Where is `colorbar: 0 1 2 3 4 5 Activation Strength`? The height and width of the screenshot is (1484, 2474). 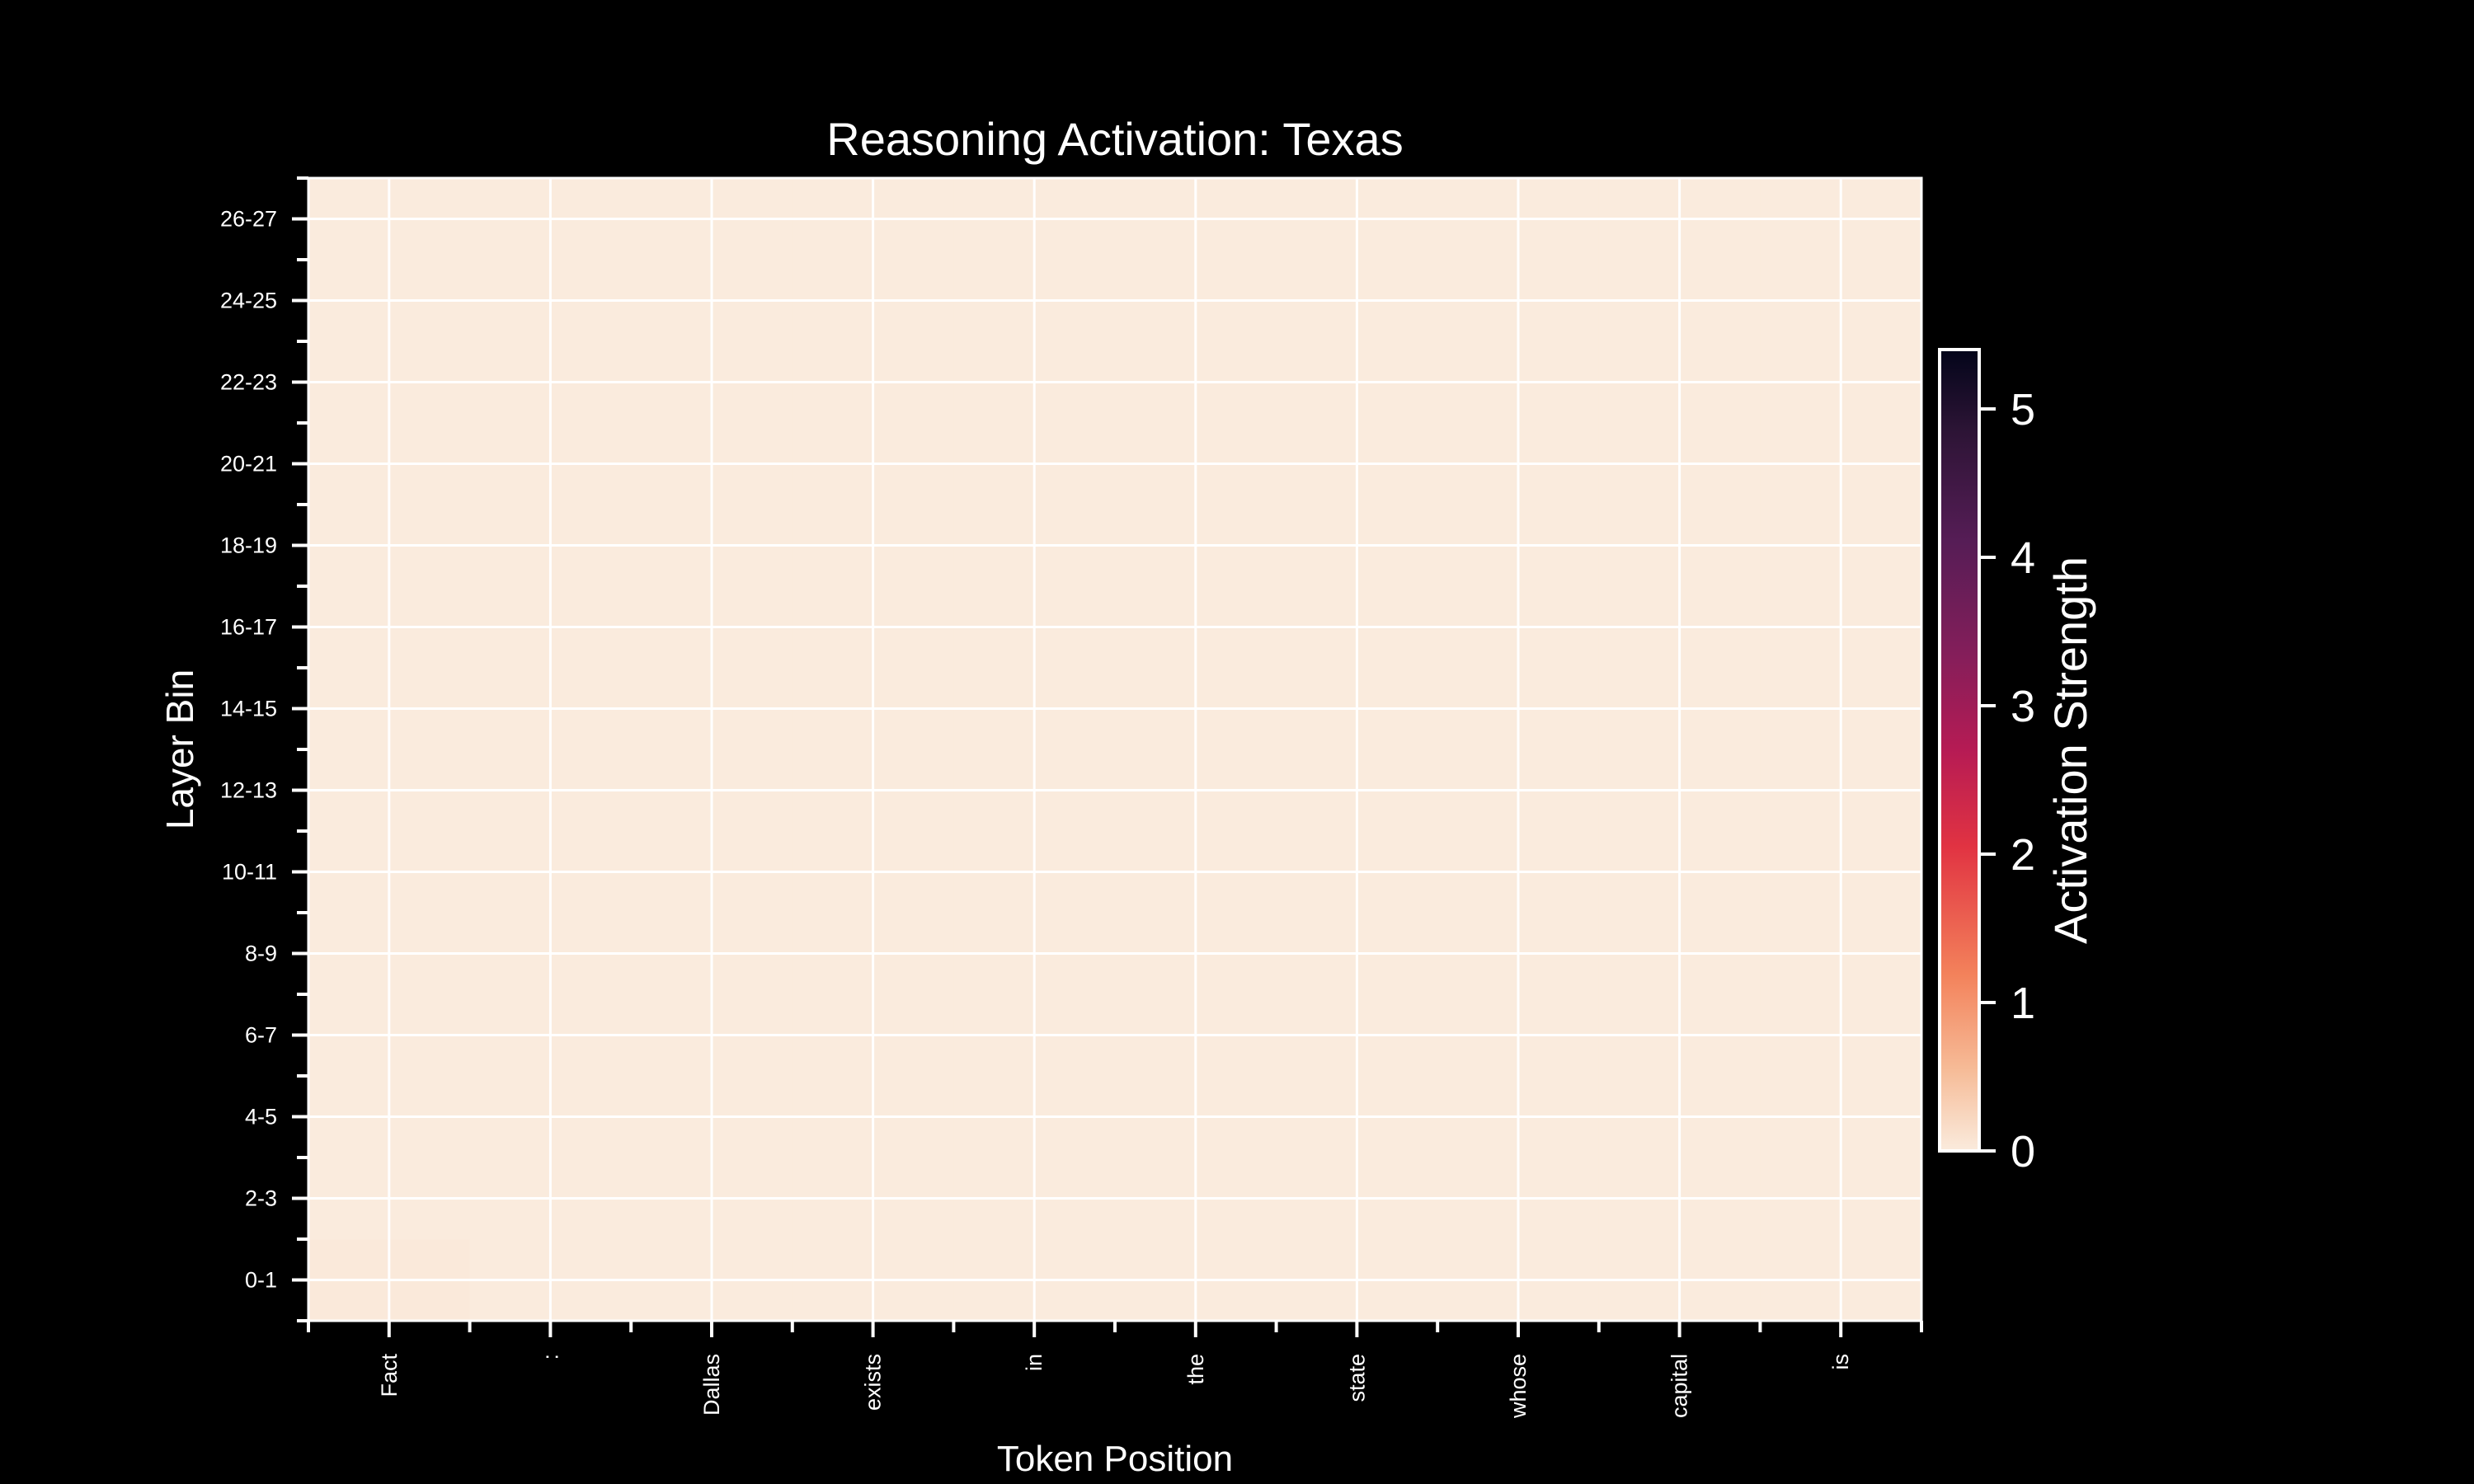 colorbar: 0 1 2 3 4 5 Activation Strength is located at coordinates (2017, 762).